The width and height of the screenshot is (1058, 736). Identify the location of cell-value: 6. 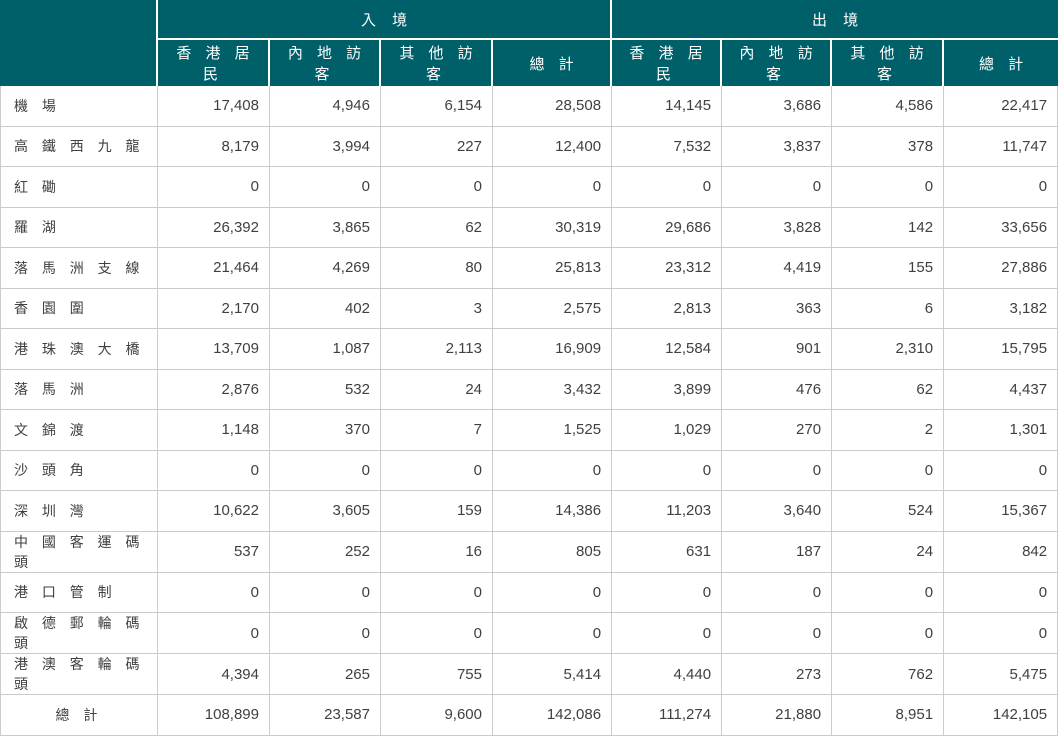
(888, 308).